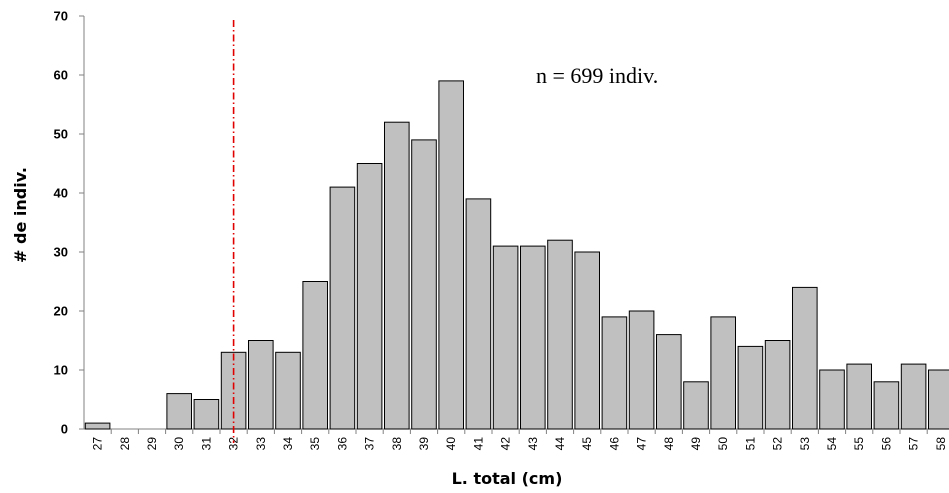 Image resolution: width=949 pixels, height=493 pixels. Describe the element at coordinates (723, 444) in the screenshot. I see `x-tick-label: 50` at that location.